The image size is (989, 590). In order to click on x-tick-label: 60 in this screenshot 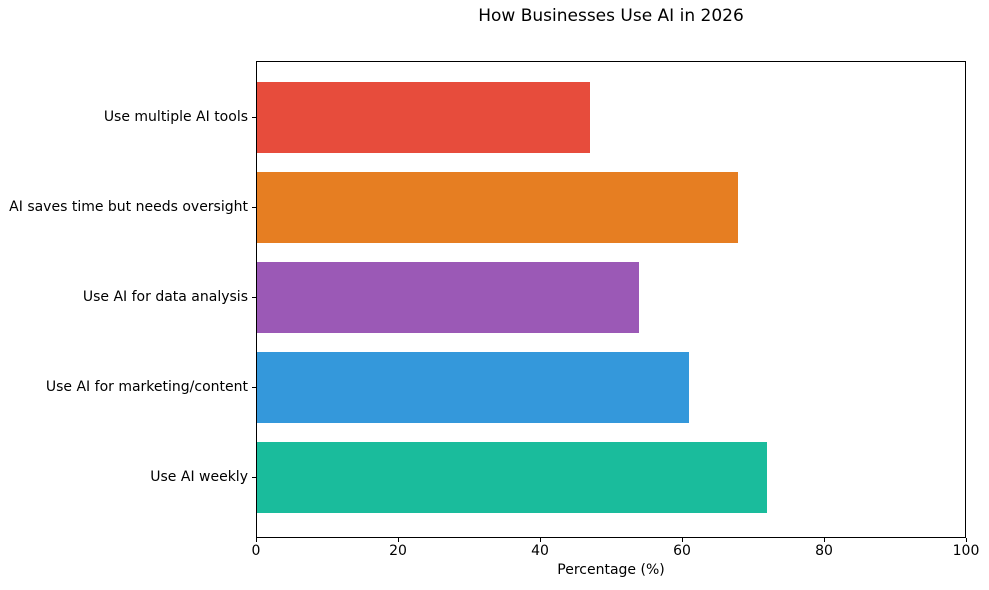, I will do `click(682, 551)`.